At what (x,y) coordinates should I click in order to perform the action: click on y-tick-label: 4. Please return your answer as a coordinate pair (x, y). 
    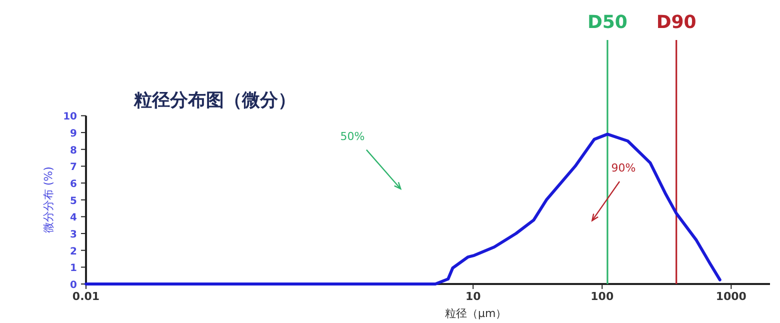
    Looking at the image, I should click on (74, 218).